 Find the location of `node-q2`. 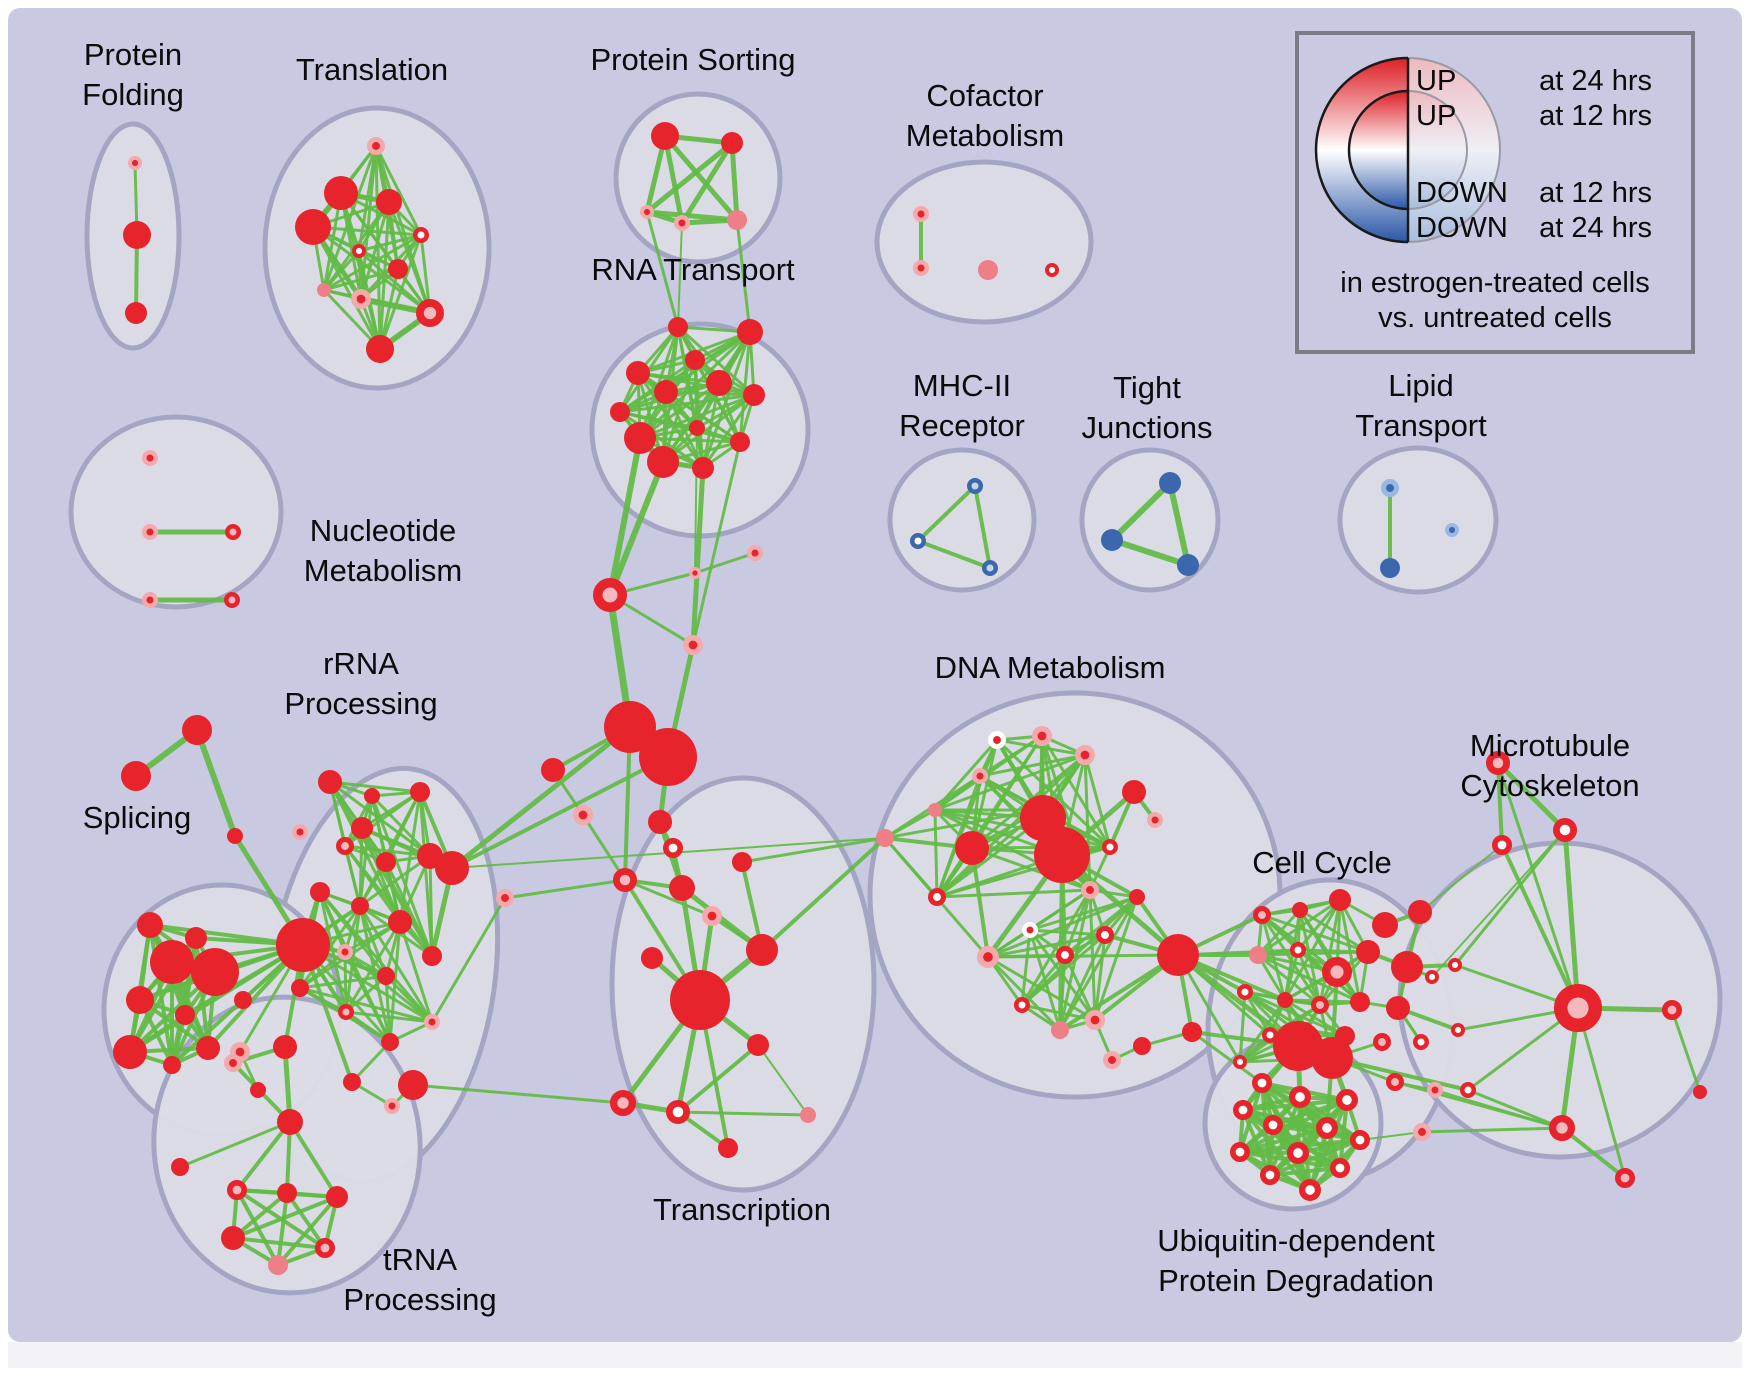

node-q2 is located at coordinates (235, 836).